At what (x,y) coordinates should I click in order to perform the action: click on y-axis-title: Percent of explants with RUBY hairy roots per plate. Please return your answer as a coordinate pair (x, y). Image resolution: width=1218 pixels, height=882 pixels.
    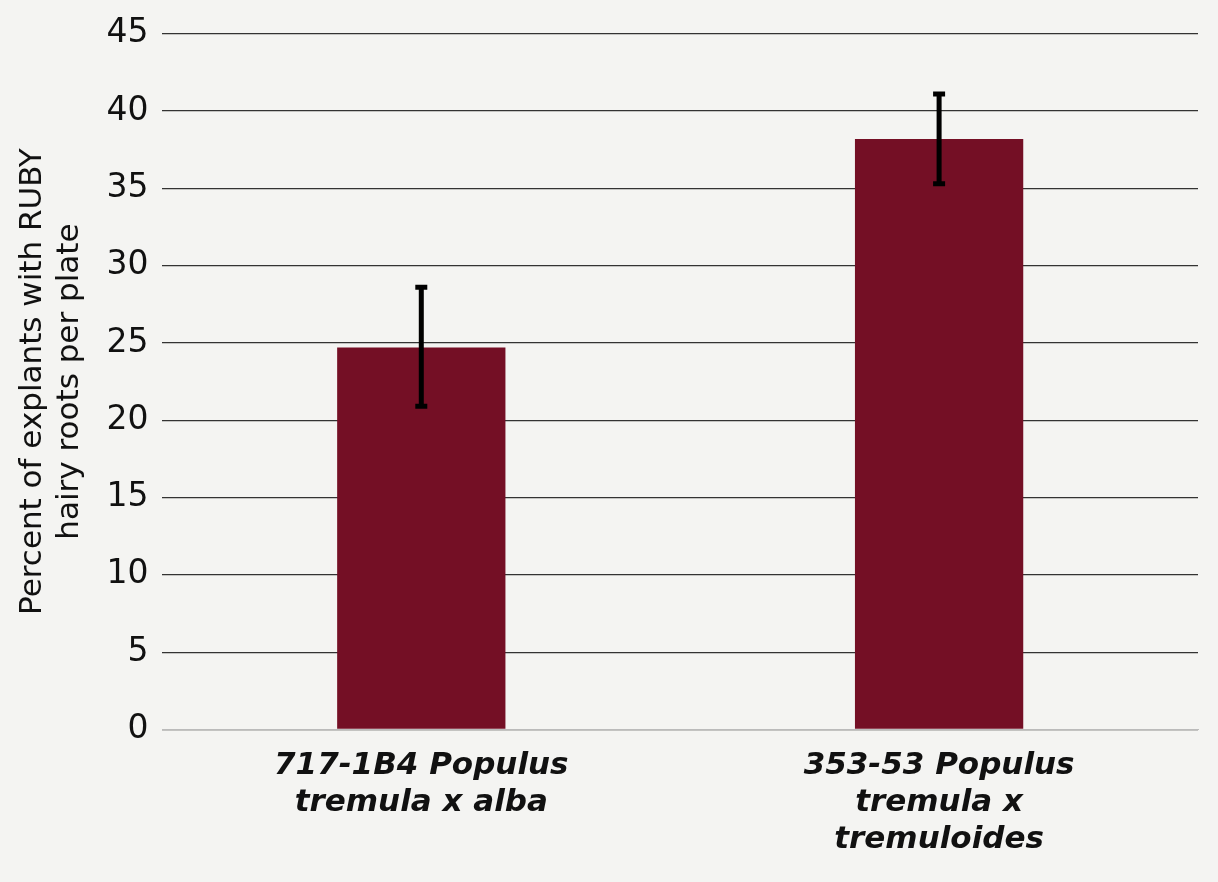
    Looking at the image, I should click on (48, 381).